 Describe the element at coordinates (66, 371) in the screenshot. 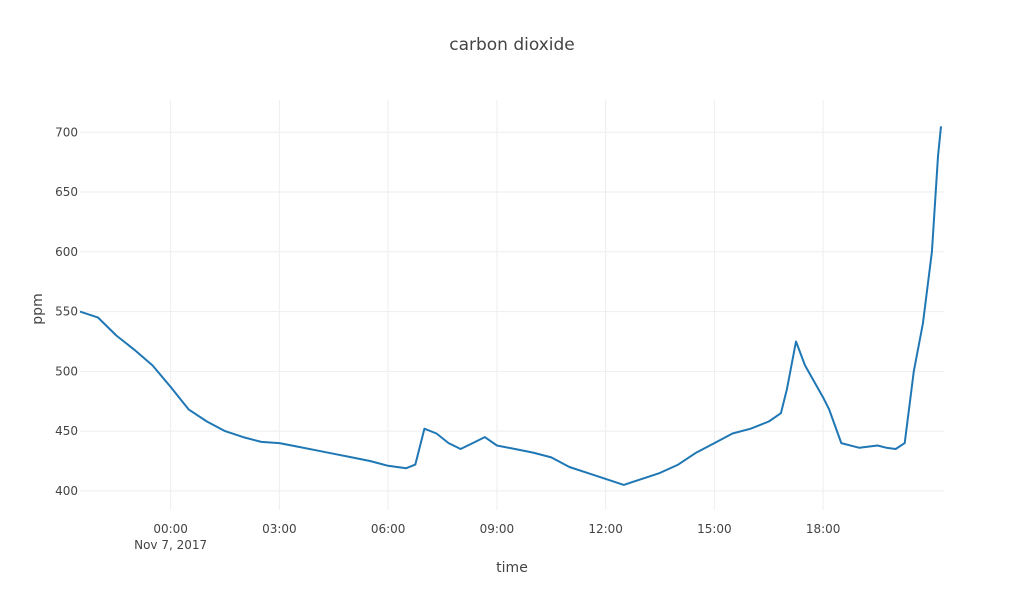

I see `y-tick-label: 500` at that location.